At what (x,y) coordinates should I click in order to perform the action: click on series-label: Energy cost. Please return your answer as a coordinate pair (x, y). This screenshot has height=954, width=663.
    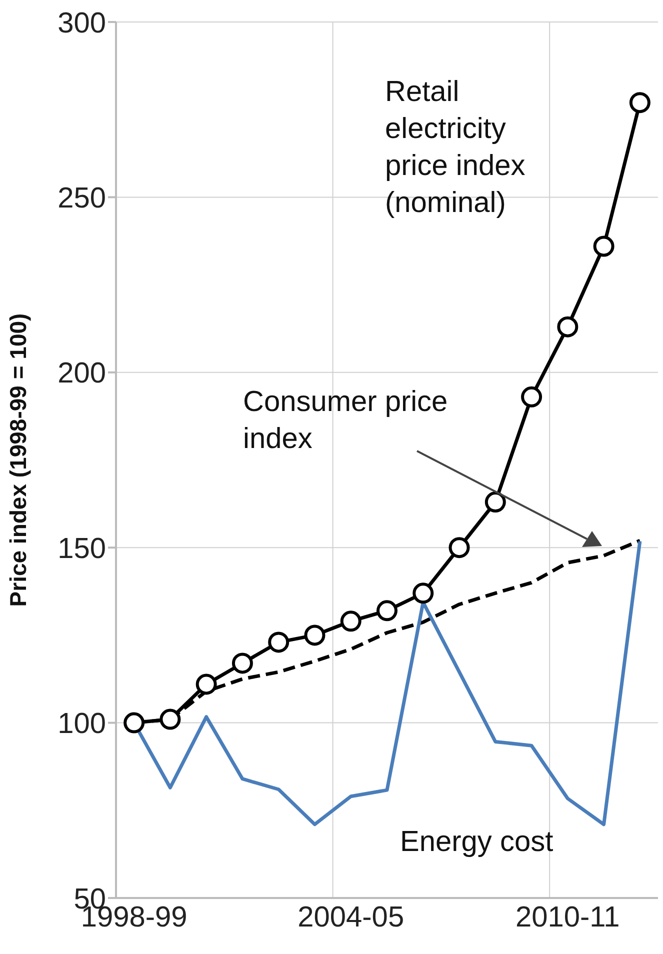
    Looking at the image, I should click on (477, 842).